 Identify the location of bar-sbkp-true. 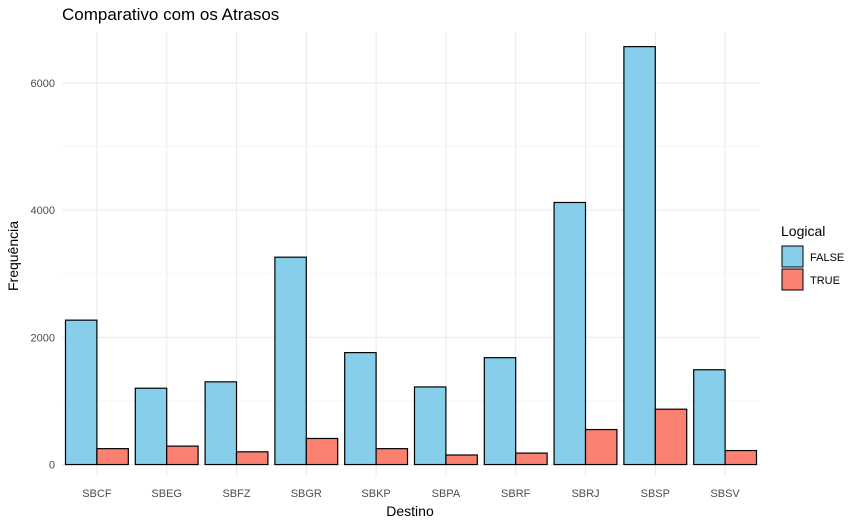
(392, 457).